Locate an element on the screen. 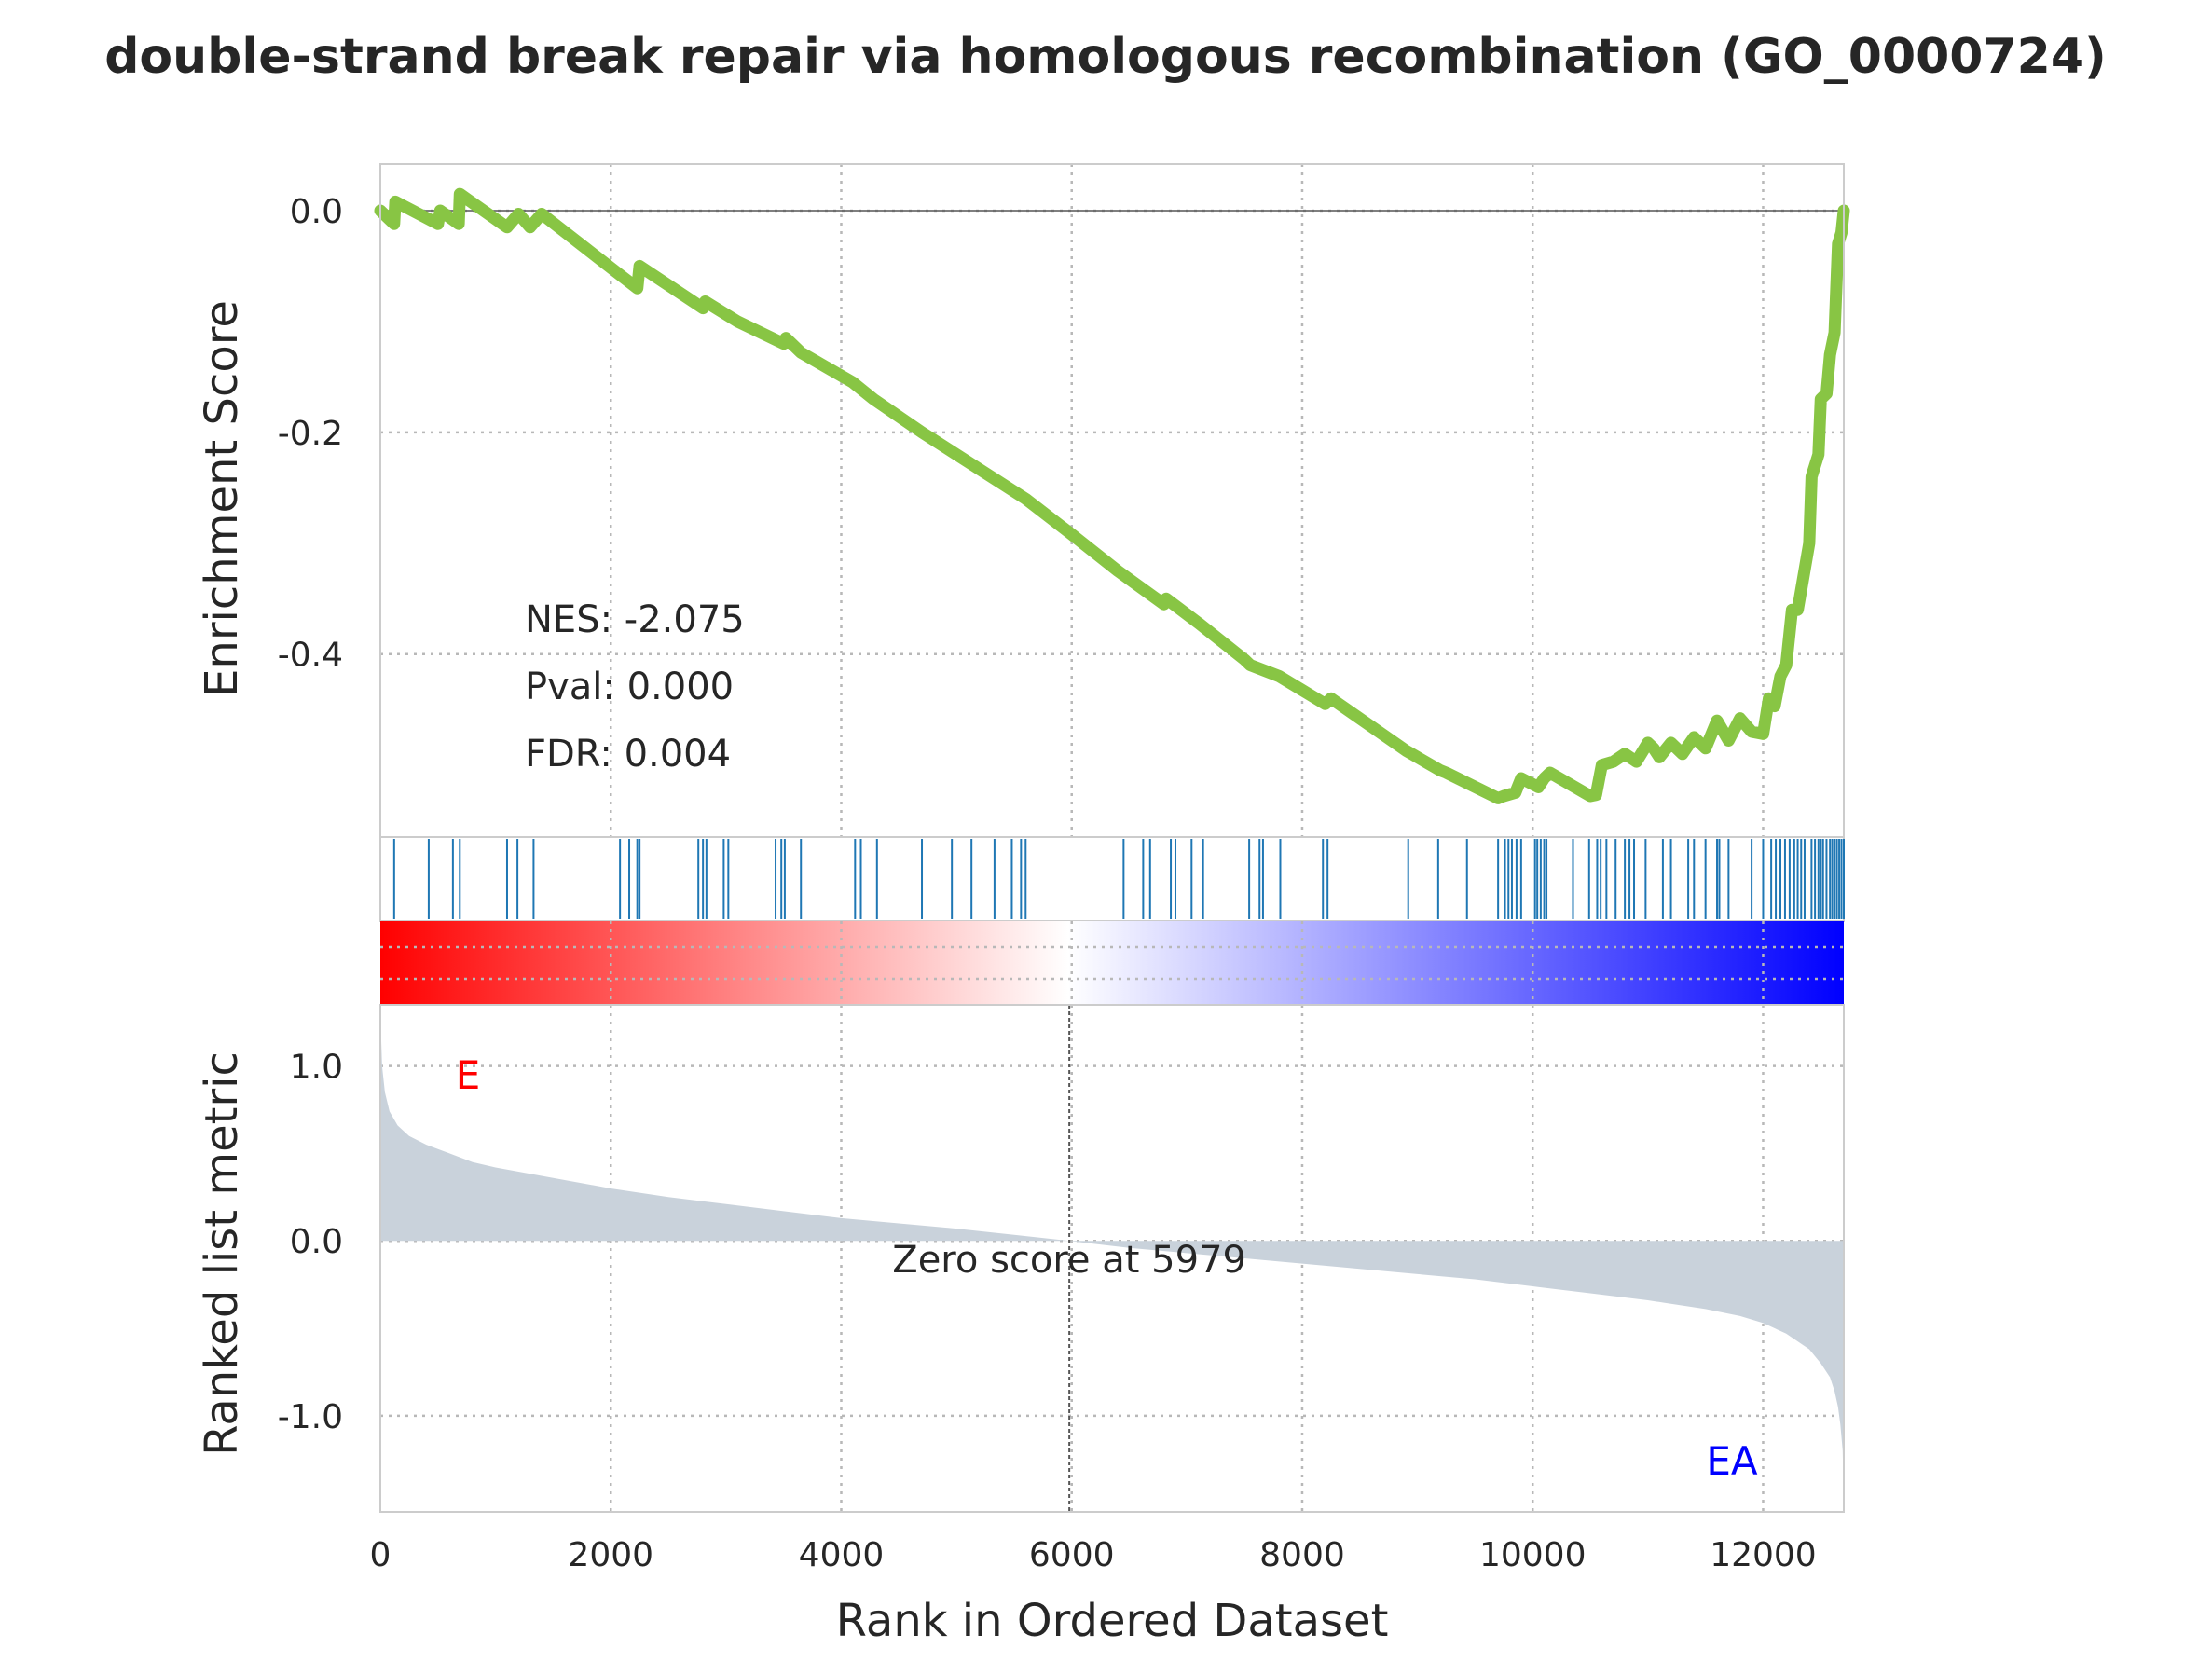 Image resolution: width=2212 pixels, height=1675 pixels. negative-phenotype-label: EA is located at coordinates (1732, 1461).